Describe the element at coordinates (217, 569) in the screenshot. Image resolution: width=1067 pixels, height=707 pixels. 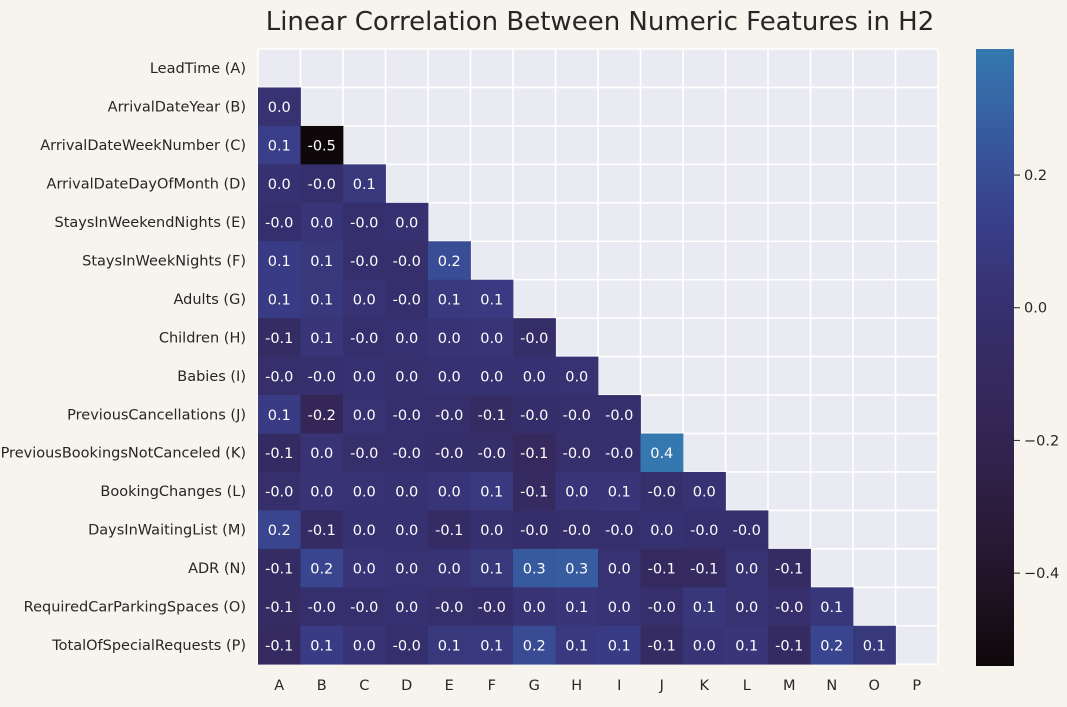
I see `y-tick-label: ADR (N)` at that location.